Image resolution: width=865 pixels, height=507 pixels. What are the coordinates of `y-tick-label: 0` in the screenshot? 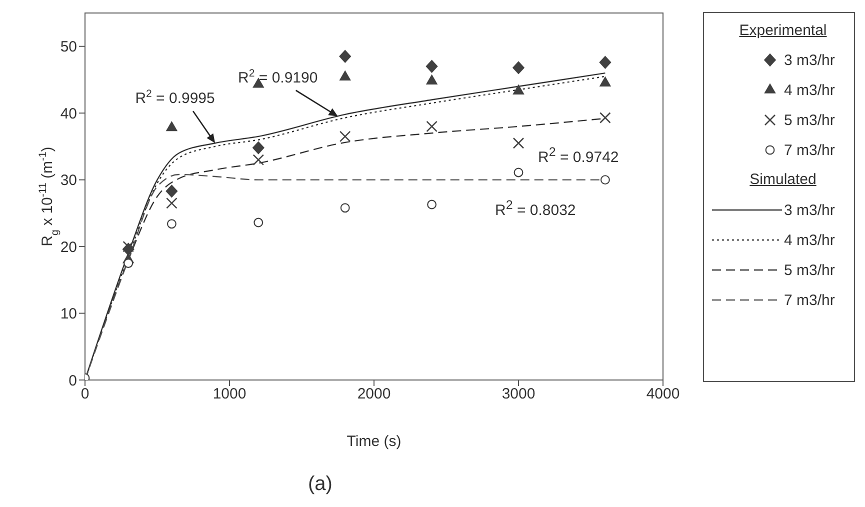 It's located at (72, 381).